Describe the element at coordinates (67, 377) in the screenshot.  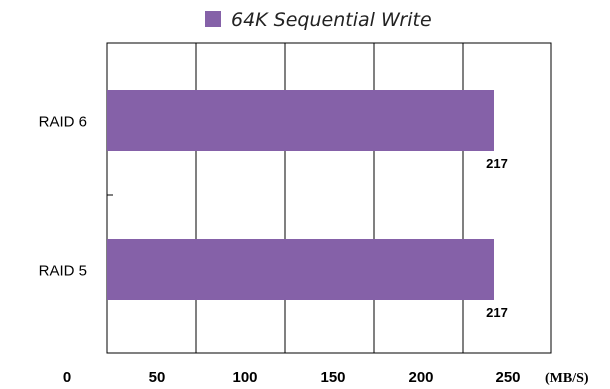
I see `x-tick-label: 0` at that location.